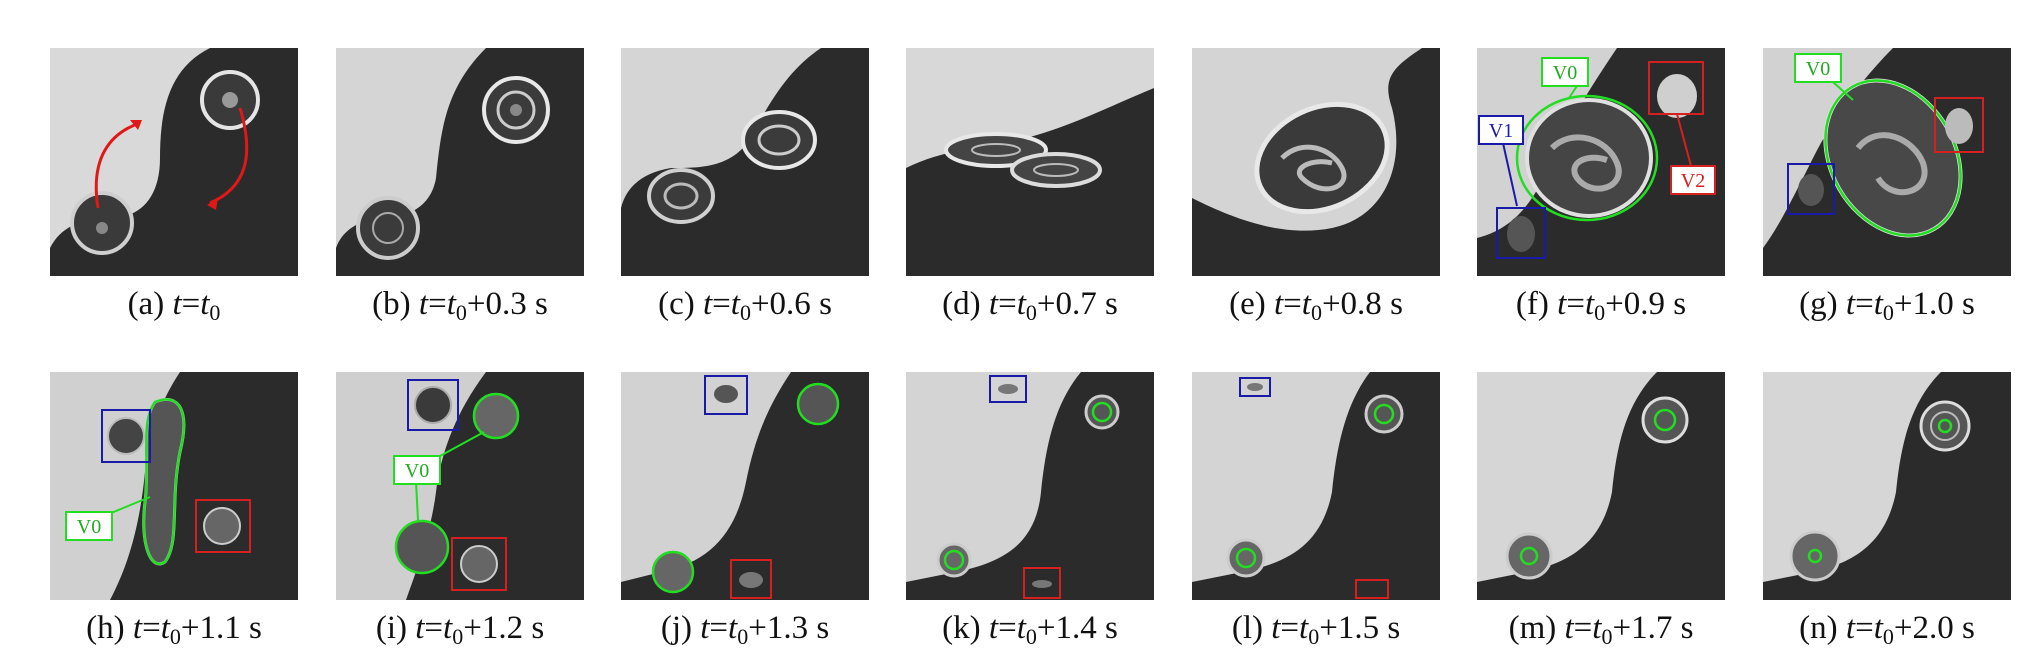 This screenshot has width=2024, height=657. What do you see at coordinates (1601, 629) in the screenshot?
I see `caption-m: (m) t=t0+1.7 s` at bounding box center [1601, 629].